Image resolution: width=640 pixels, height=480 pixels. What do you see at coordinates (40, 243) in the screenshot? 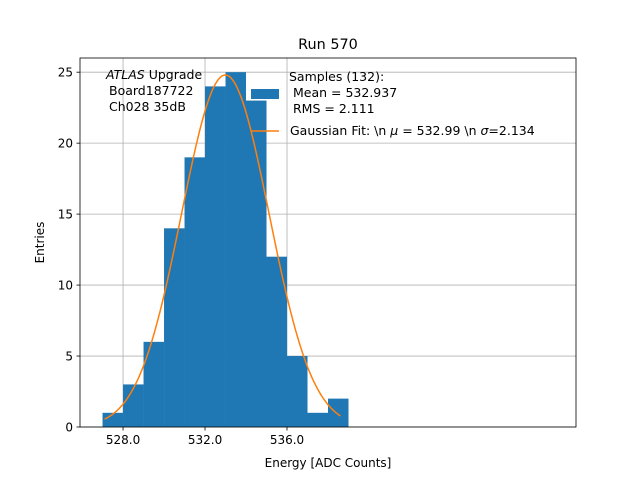
I see `y-axis-label: Entries` at bounding box center [40, 243].